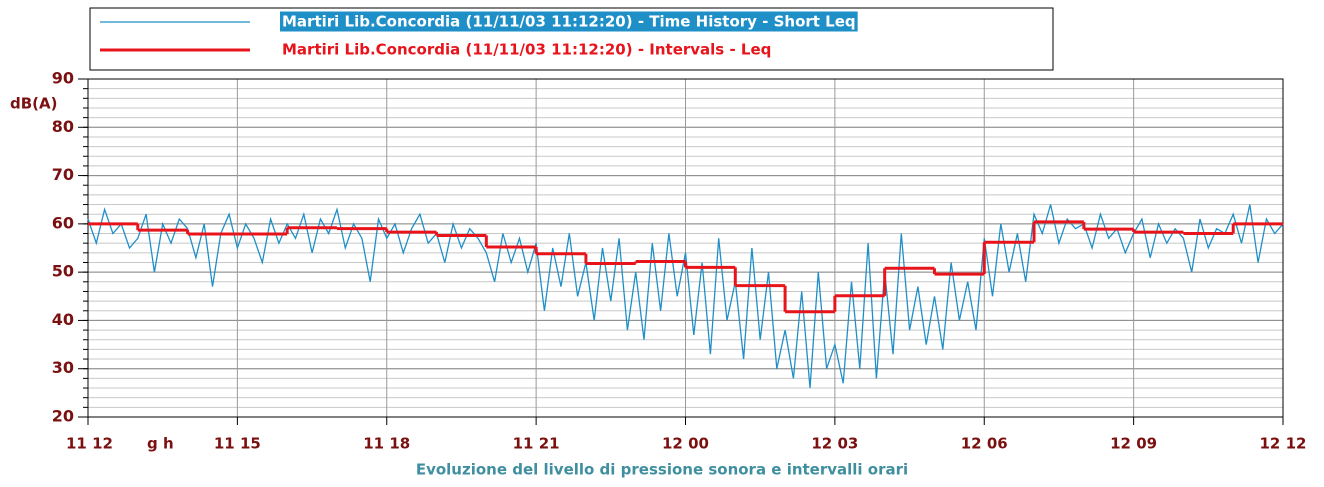 The height and width of the screenshot is (487, 1324). I want to click on y-tick-label: 40, so click(63, 319).